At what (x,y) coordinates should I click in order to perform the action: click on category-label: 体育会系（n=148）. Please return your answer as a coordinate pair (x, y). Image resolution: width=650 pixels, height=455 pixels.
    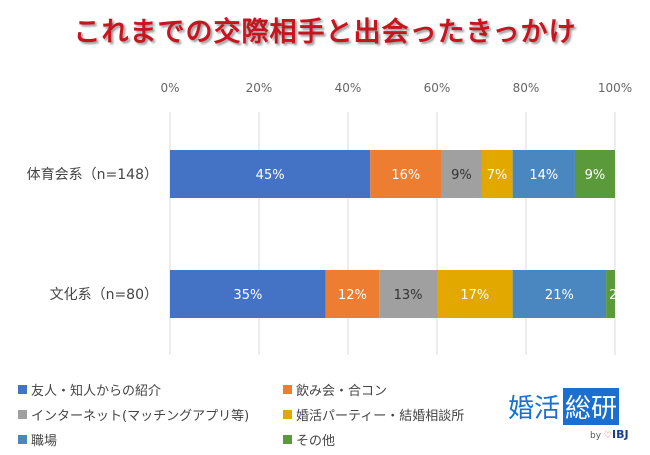
    Looking at the image, I should click on (92, 175).